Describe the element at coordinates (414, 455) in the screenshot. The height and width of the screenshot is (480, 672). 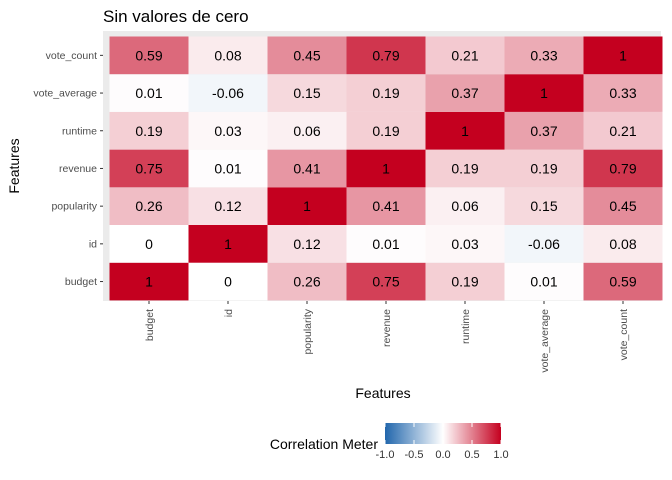
I see `legend-tick-label-1: -0.5` at that location.